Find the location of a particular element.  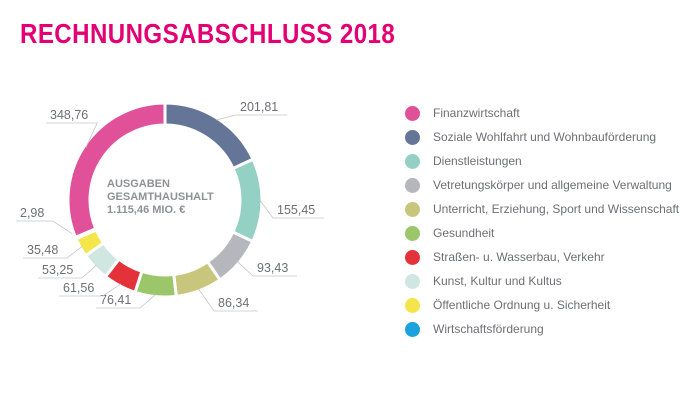

legend-label: Soziale Wohlfahrt und Wohnbauförderung is located at coordinates (545, 137).